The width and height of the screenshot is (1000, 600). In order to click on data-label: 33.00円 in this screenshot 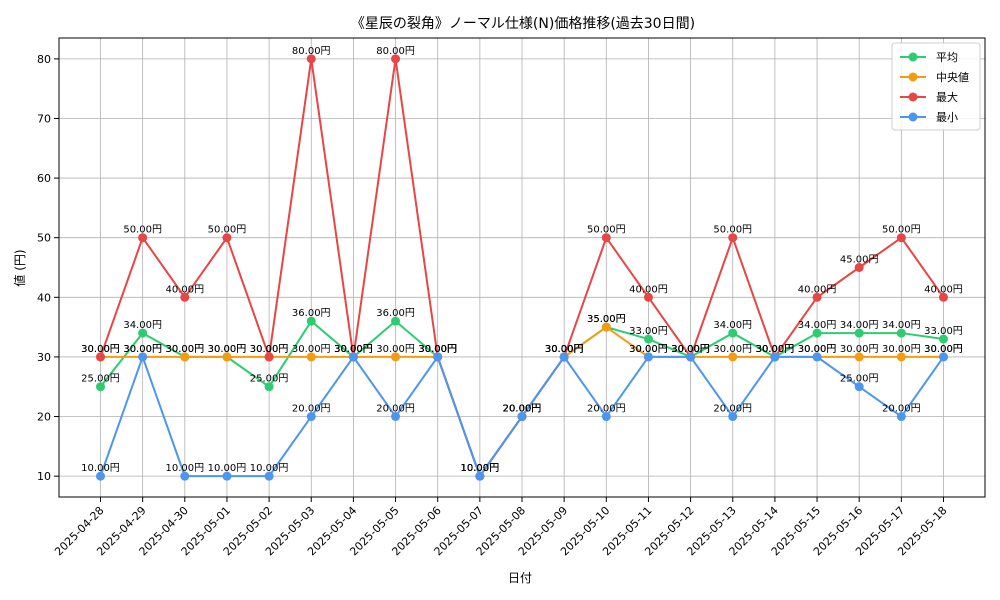, I will do `click(943, 331)`.